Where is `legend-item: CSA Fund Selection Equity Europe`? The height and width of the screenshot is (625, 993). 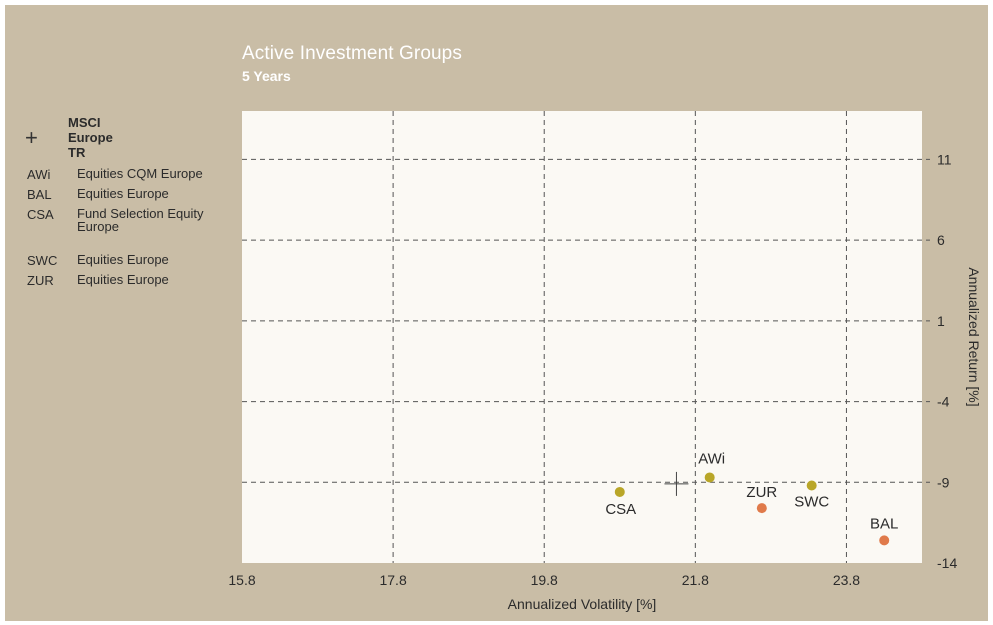 legend-item: CSA Fund Selection Equity Europe is located at coordinates (127, 220).